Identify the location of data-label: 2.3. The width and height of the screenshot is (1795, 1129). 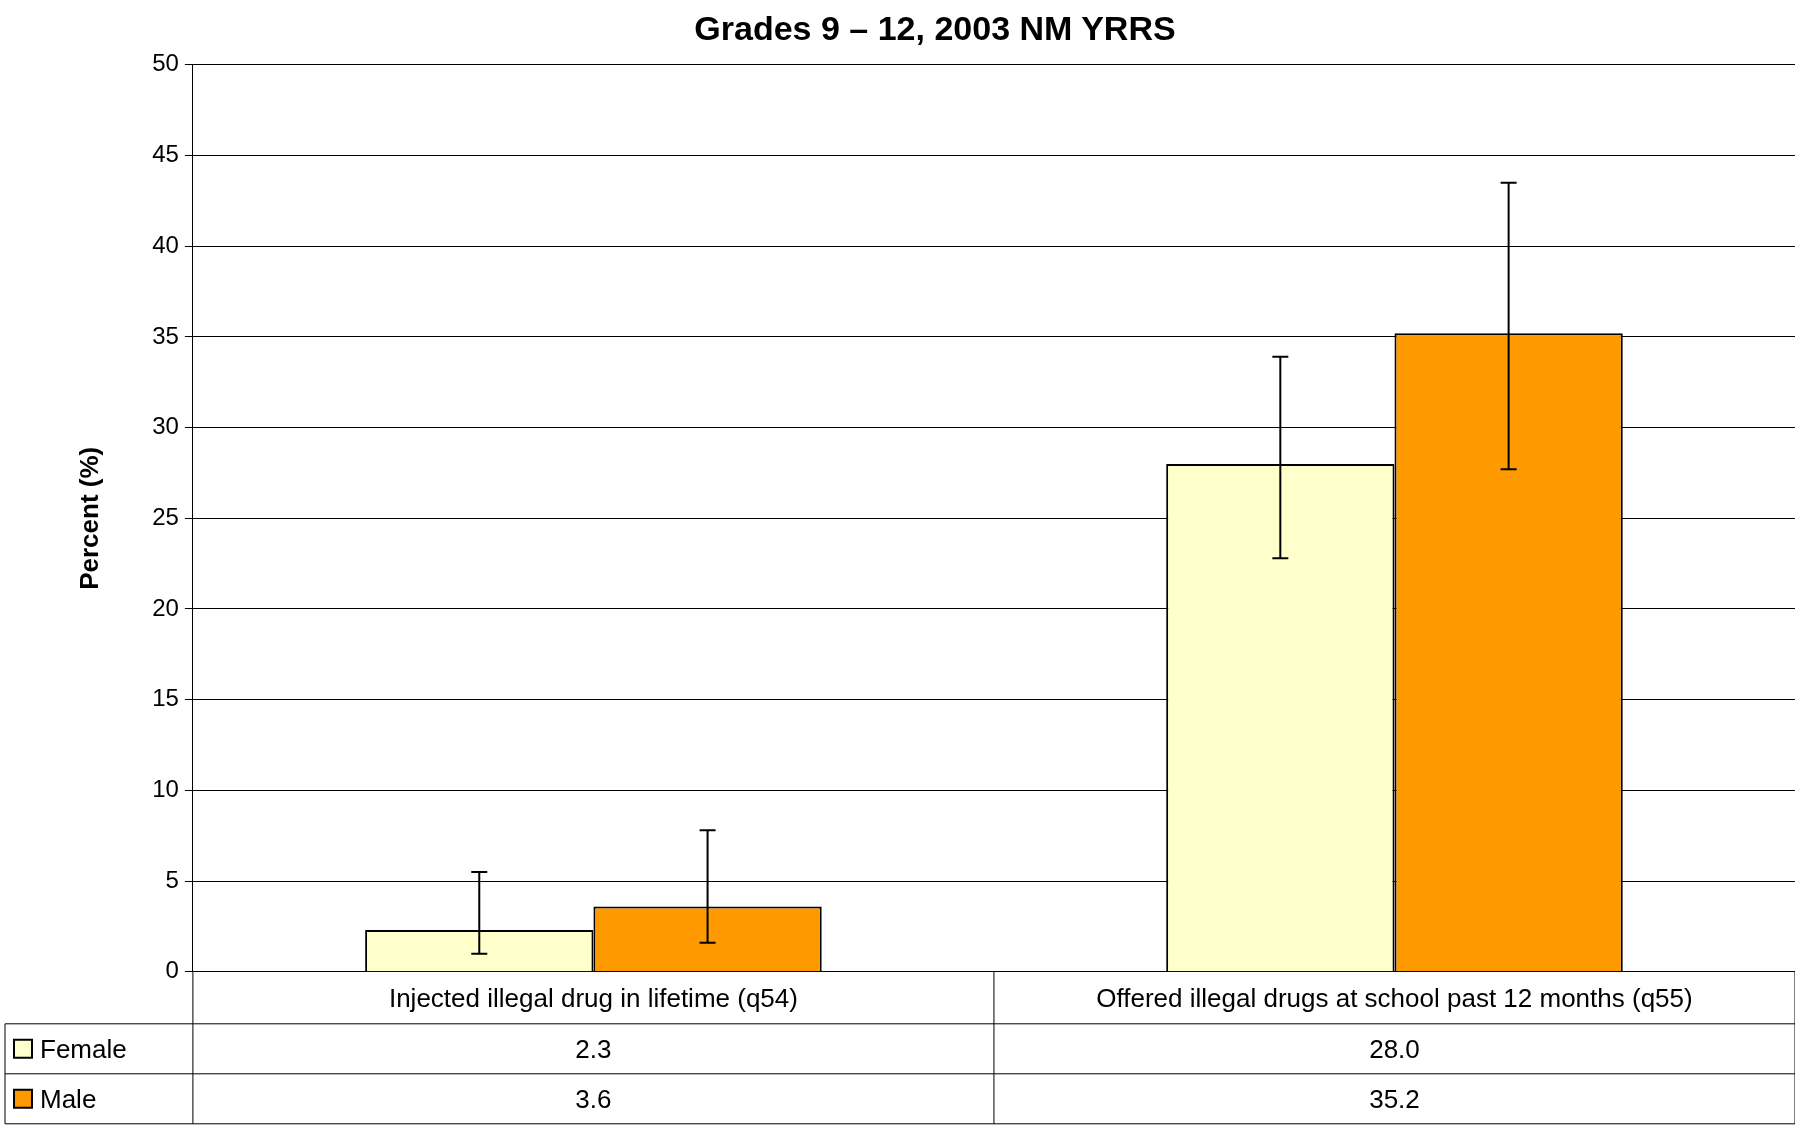
(593, 1048).